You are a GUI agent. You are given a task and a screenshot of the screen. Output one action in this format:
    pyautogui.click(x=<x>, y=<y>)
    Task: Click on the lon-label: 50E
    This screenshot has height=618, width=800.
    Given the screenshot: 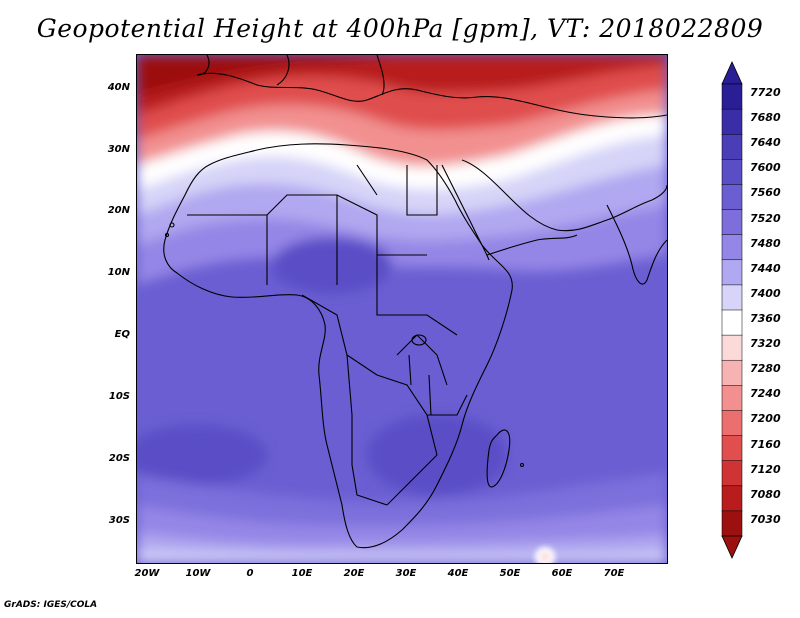 What is the action you would take?
    pyautogui.click(x=510, y=573)
    